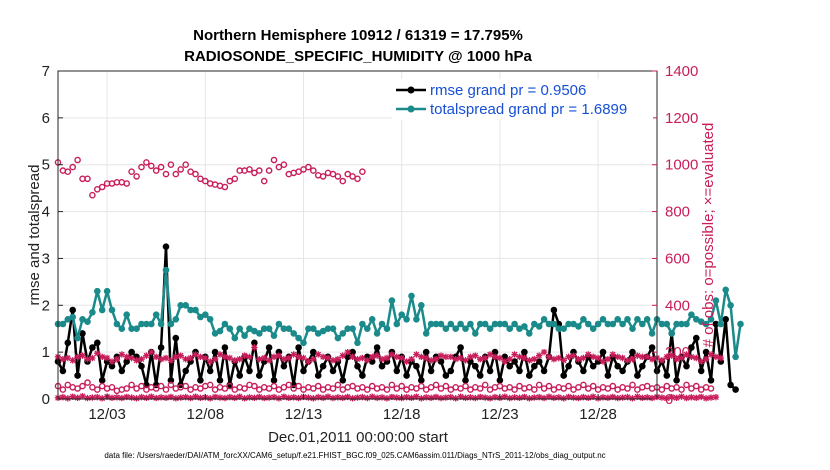  What do you see at coordinates (389, 354) in the screenshot?
I see `series-obs-evaluated` at bounding box center [389, 354].